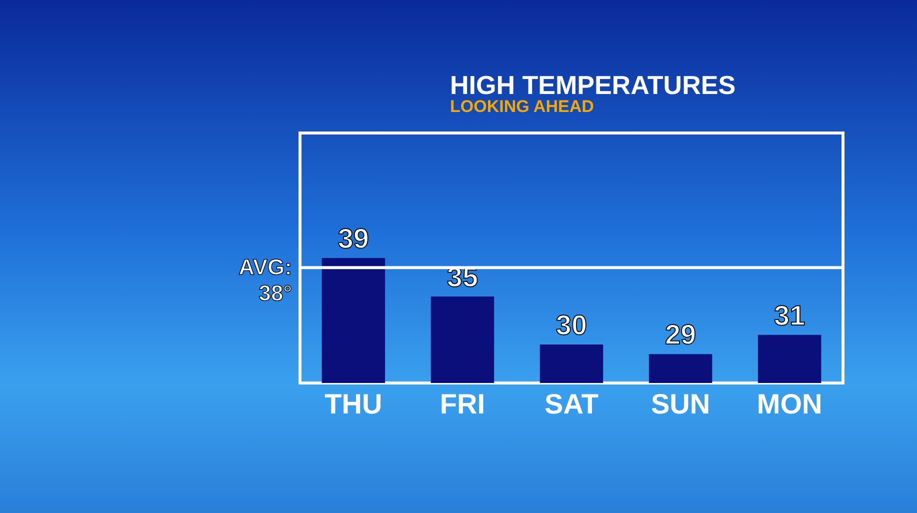  What do you see at coordinates (353, 404) in the screenshot?
I see `x-tick-label: THU` at bounding box center [353, 404].